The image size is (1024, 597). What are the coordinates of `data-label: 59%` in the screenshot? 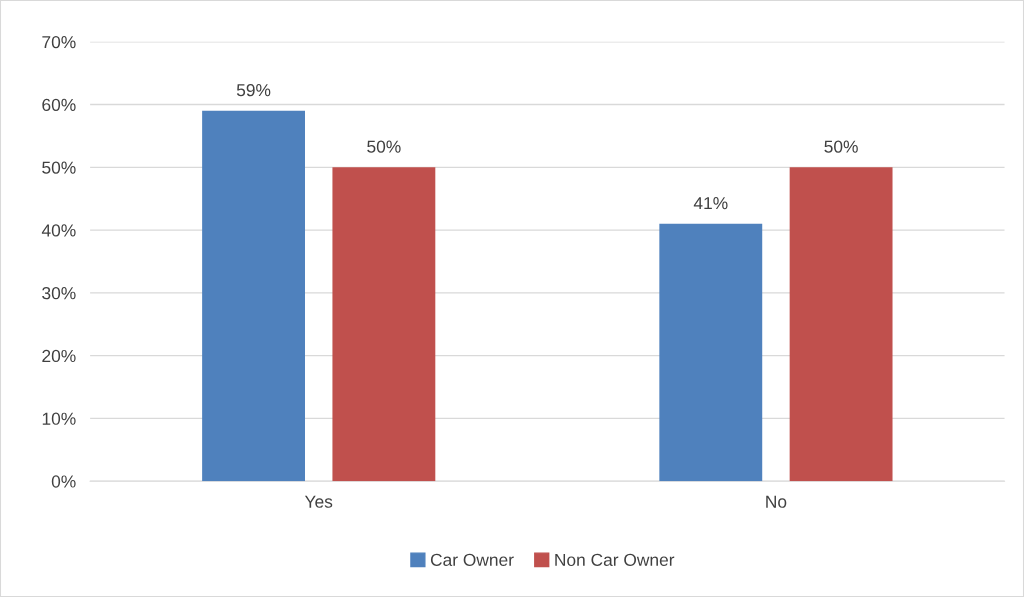 It's located at (253, 90).